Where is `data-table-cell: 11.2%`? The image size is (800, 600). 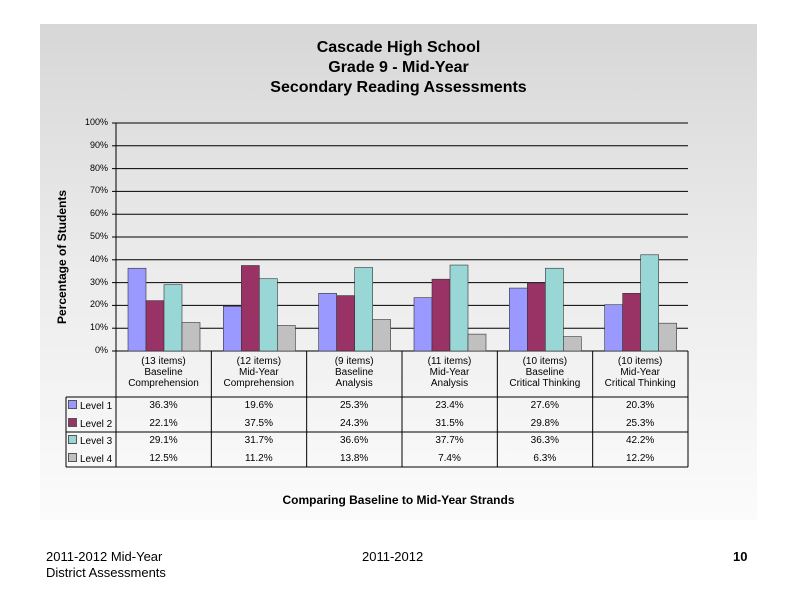
data-table-cell: 11.2% is located at coordinates (259, 458).